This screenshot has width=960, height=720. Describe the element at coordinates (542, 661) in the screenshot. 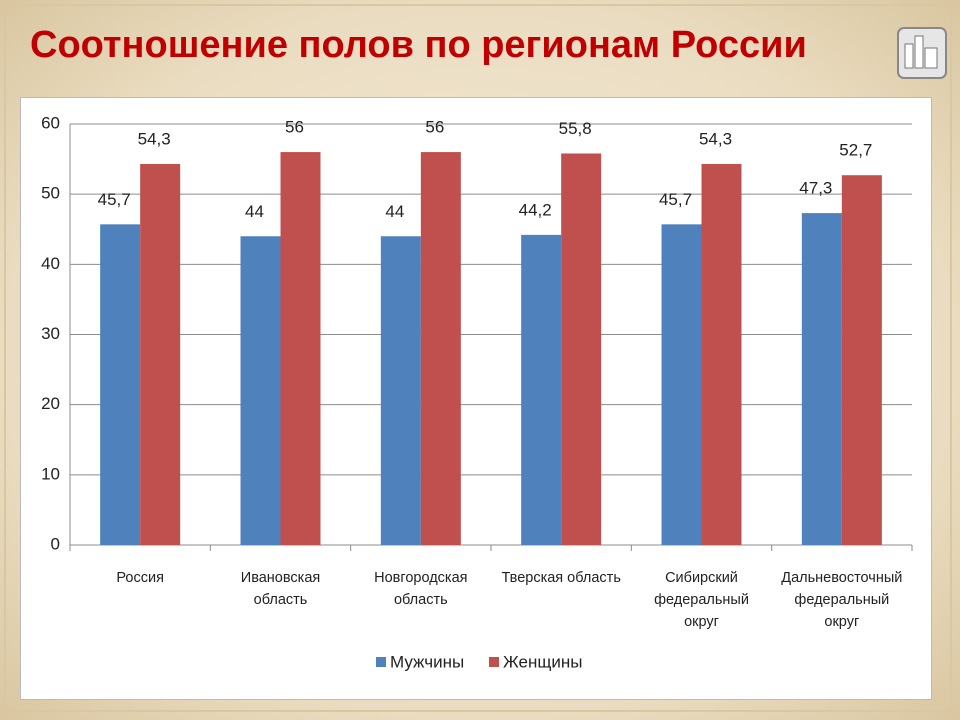

I see `legend-label: Женщины` at that location.